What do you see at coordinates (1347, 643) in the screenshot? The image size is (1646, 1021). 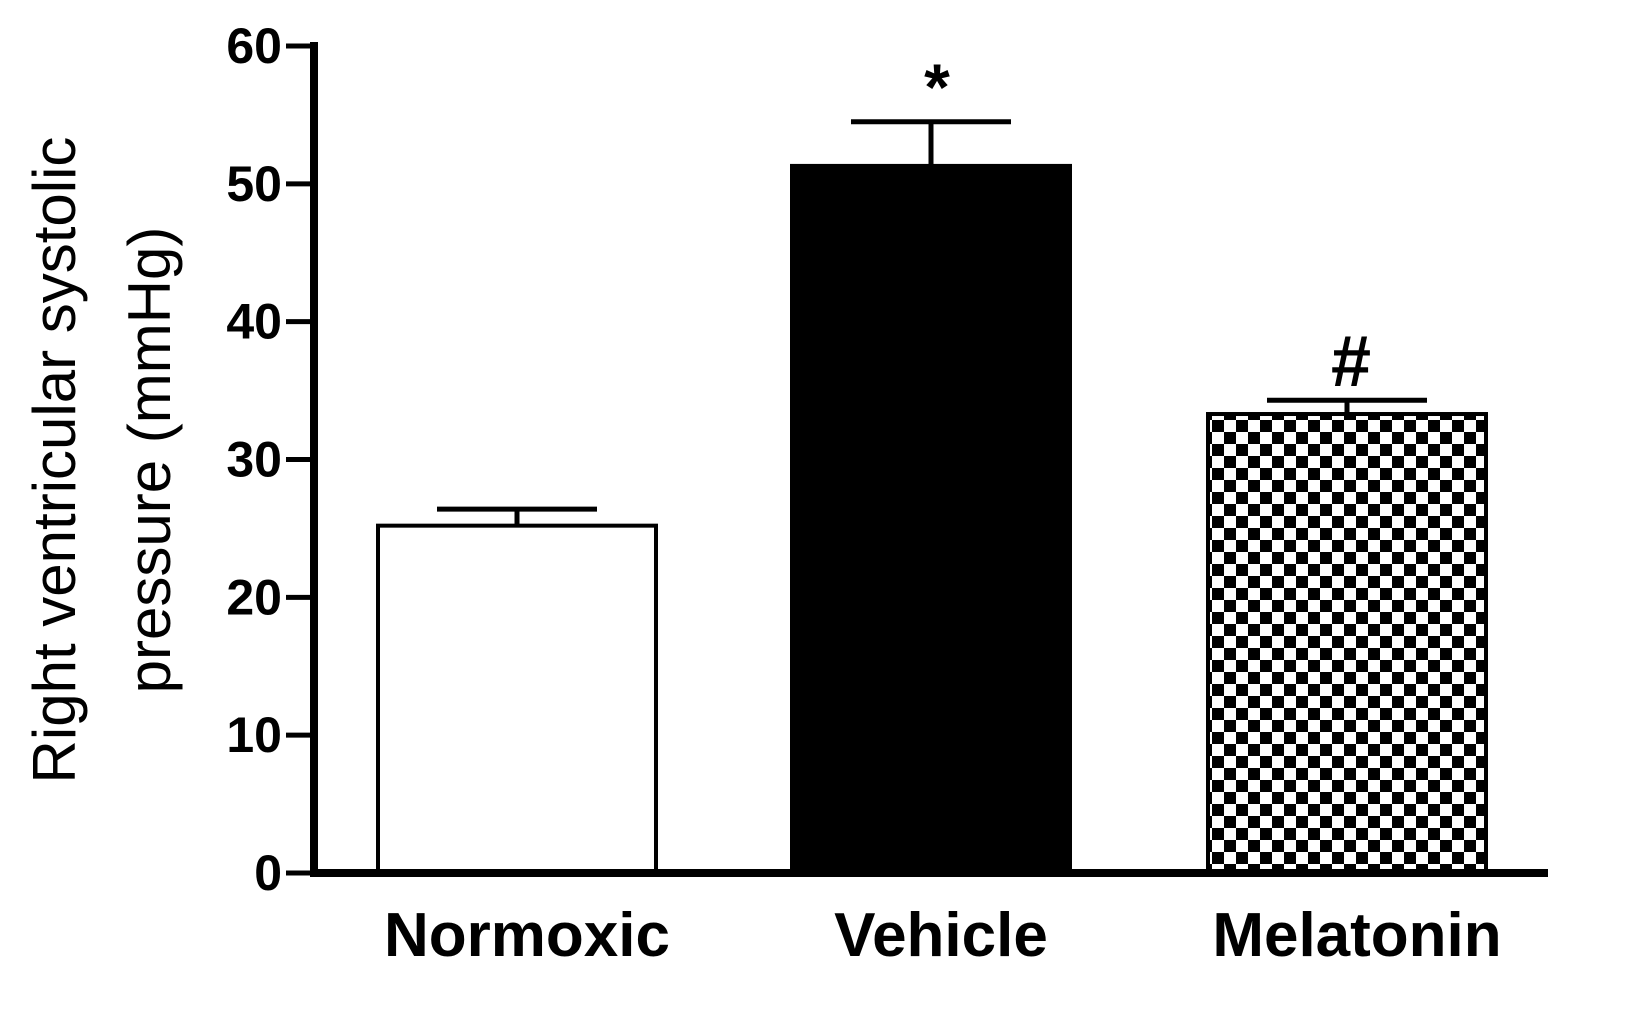 I see `bar-melatonin` at bounding box center [1347, 643].